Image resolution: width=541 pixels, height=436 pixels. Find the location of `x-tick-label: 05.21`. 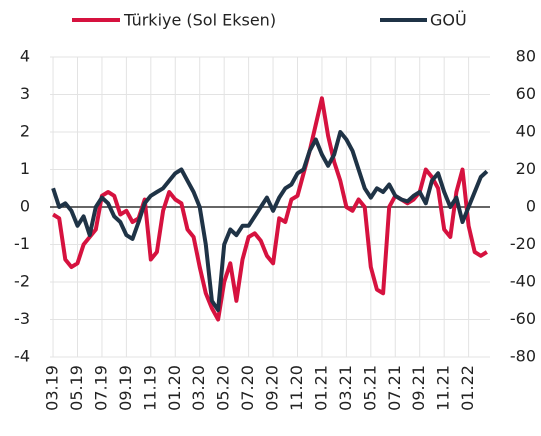

x-tick-label: 05.21 is located at coordinates (369, 388).